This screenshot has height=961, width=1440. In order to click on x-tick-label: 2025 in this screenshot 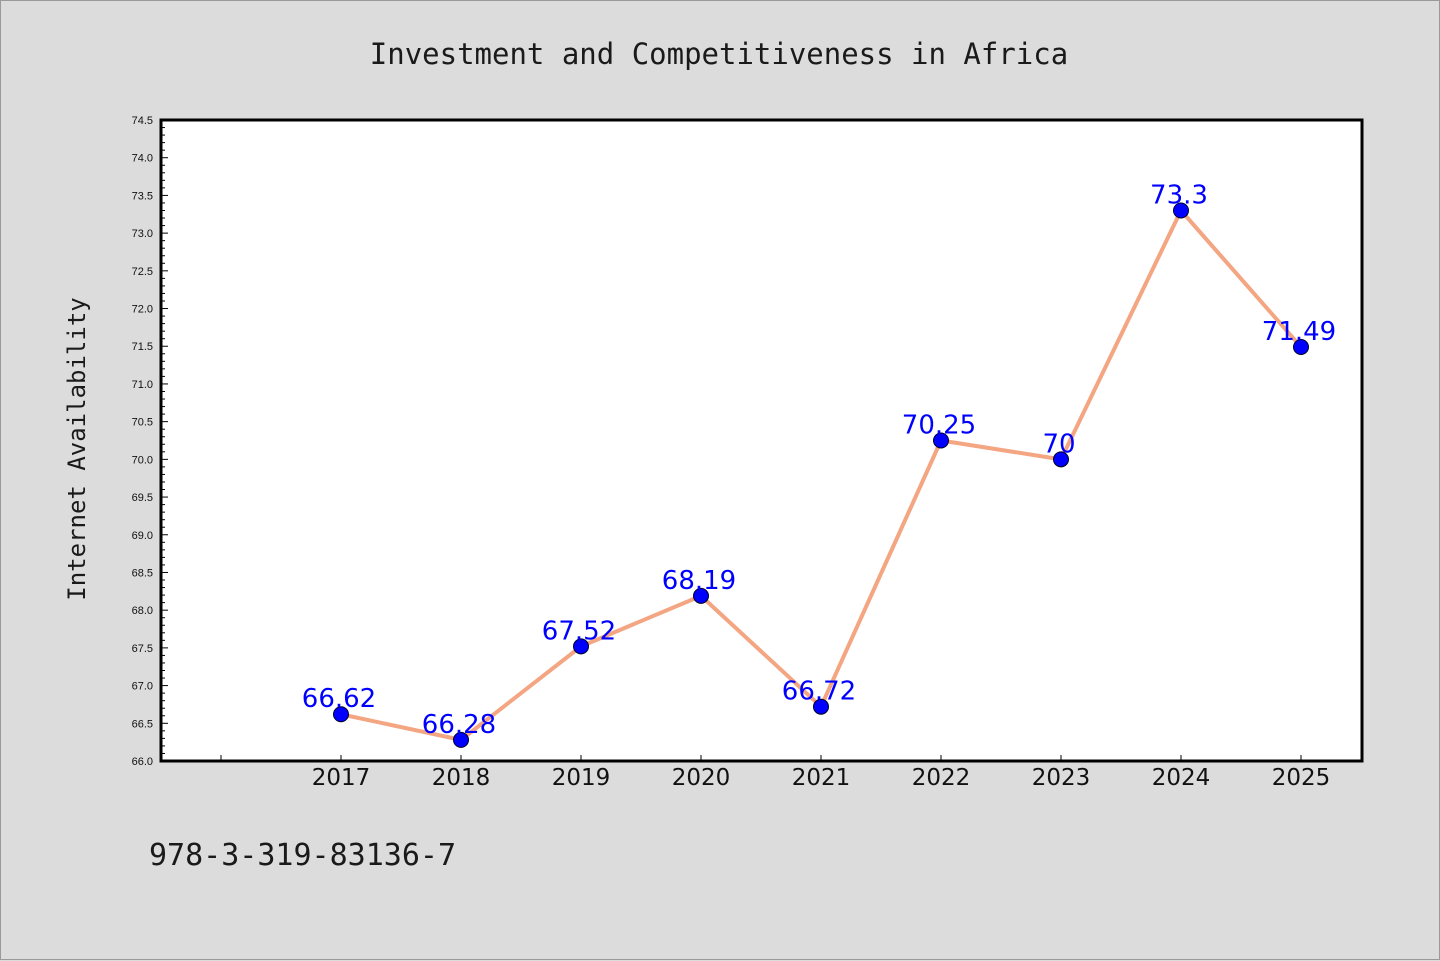, I will do `click(1301, 778)`.